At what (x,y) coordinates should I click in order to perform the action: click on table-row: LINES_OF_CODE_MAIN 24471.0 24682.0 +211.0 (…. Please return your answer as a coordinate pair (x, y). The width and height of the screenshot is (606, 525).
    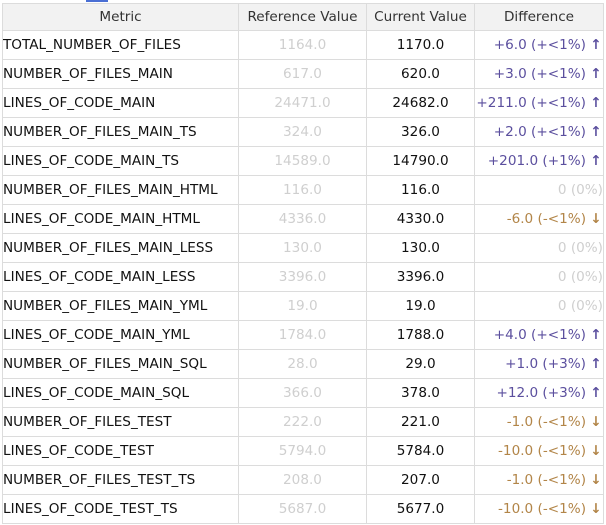
    Looking at the image, I should click on (303, 103).